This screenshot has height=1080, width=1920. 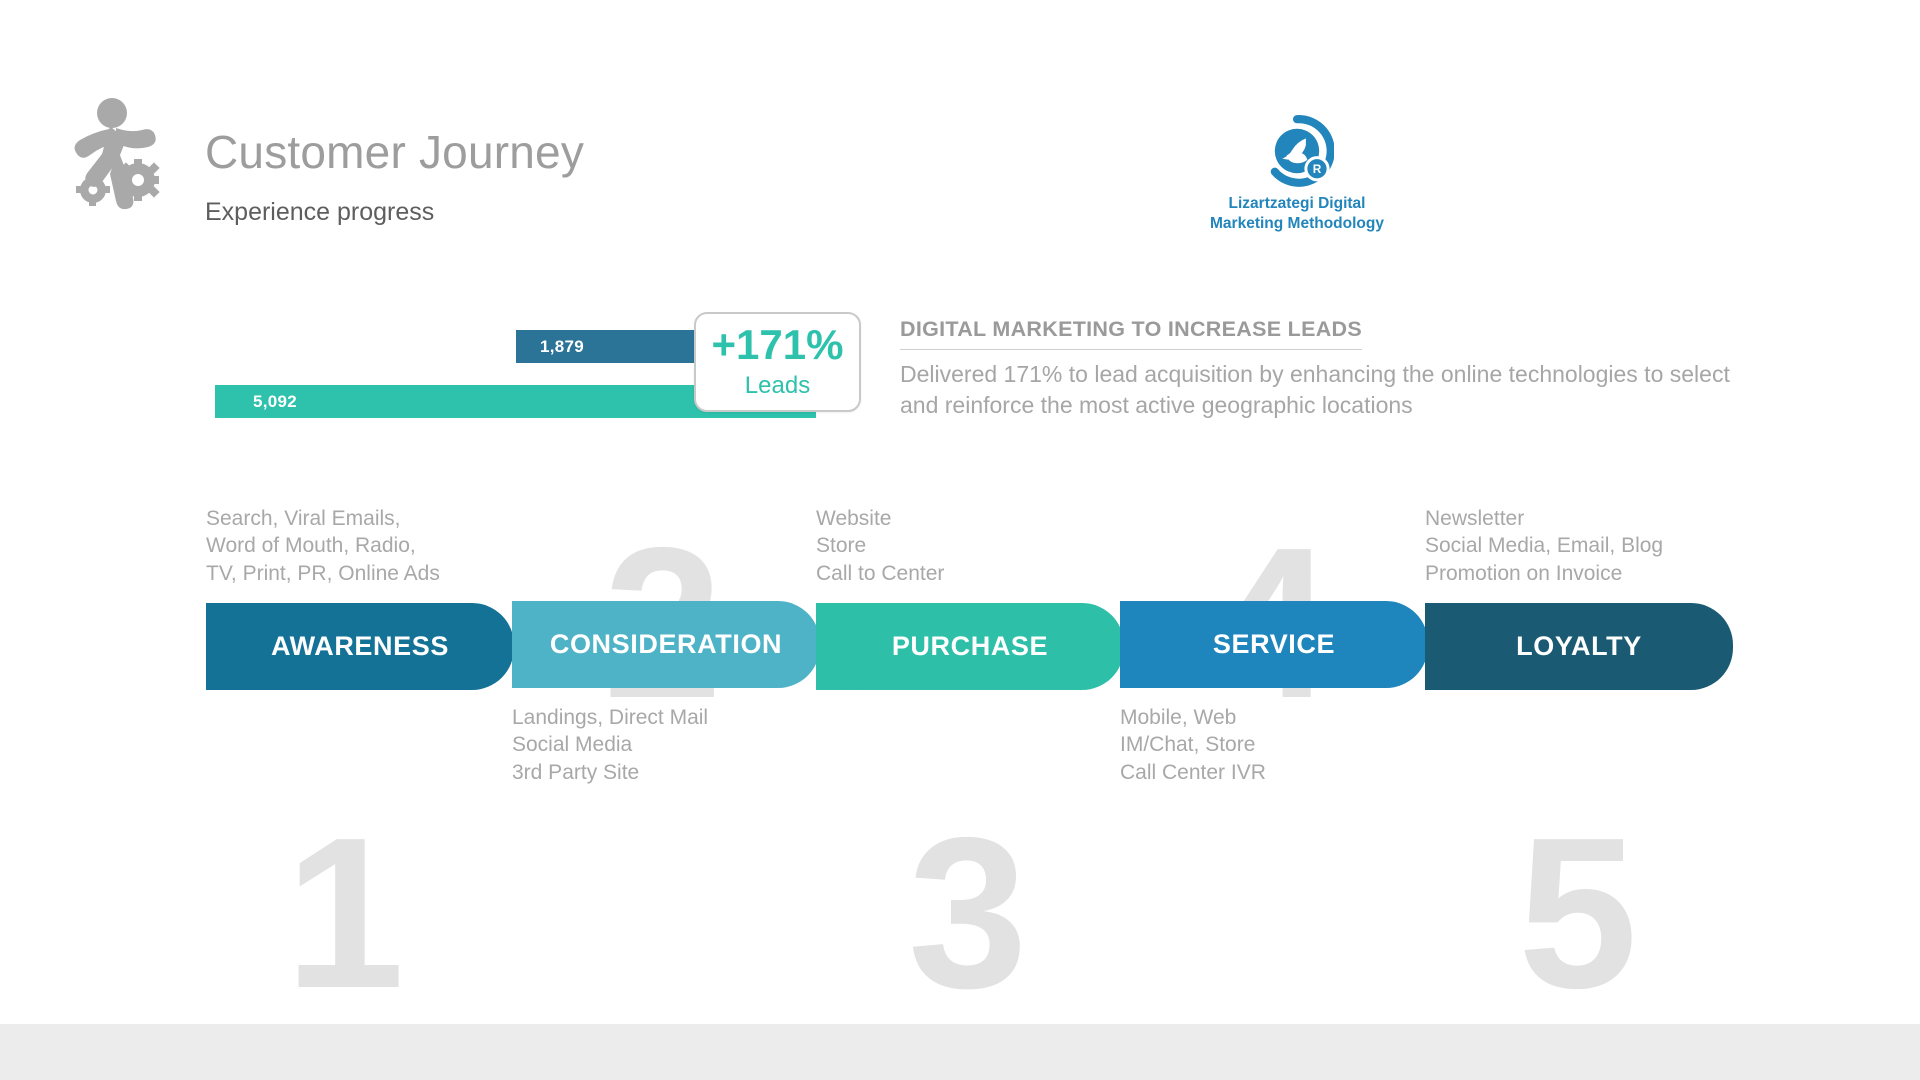 I want to click on stage-pill-awareness: AWARENESS, so click(x=360, y=646).